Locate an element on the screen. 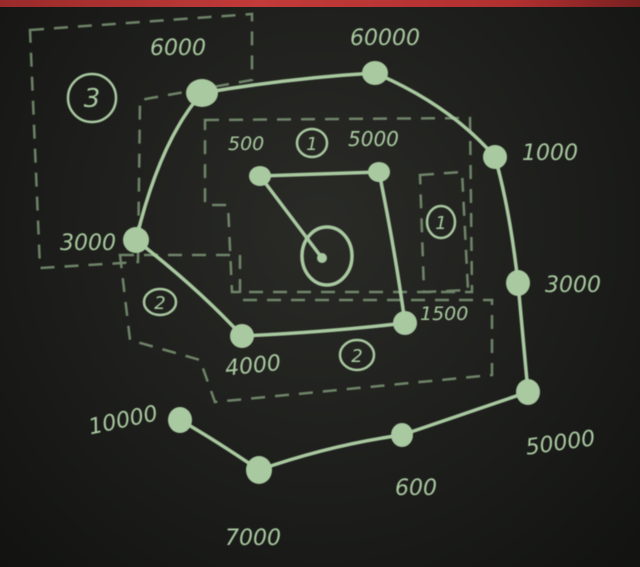 This screenshot has height=567, width=640. node-5000-dot is located at coordinates (379, 172).